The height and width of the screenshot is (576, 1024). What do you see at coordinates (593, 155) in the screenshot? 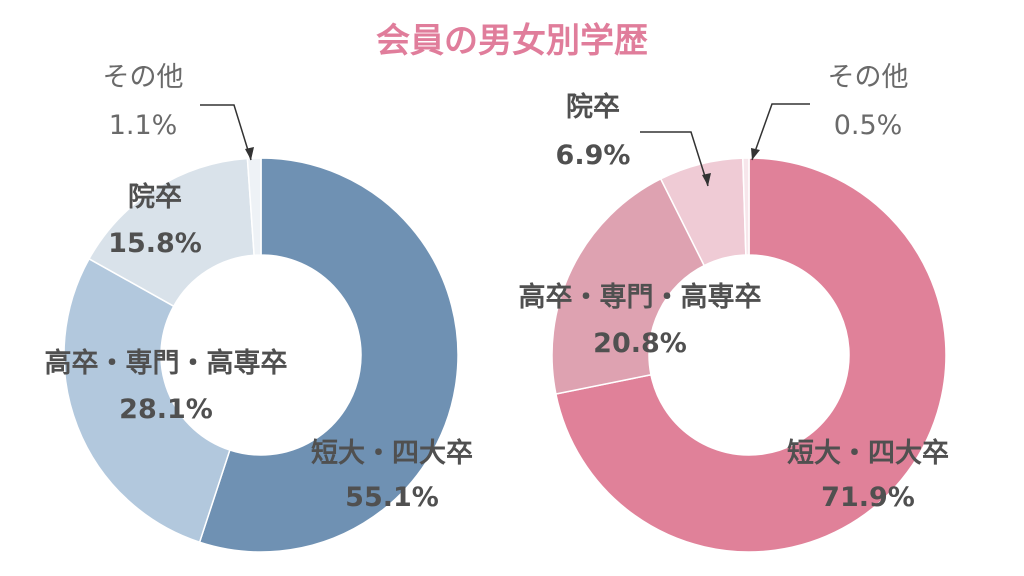
I see `label-value: 6.9%` at bounding box center [593, 155].